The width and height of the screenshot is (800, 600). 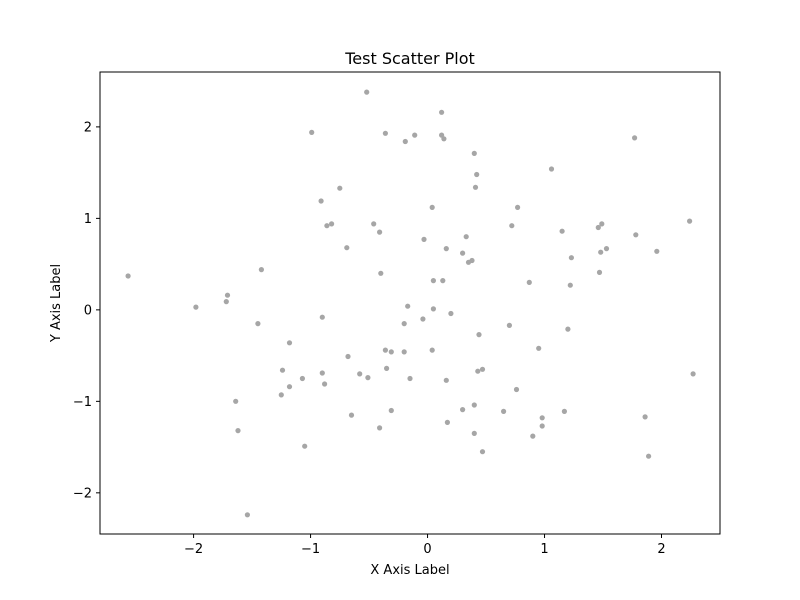 I want to click on y-tick-label: 0, so click(x=88, y=310).